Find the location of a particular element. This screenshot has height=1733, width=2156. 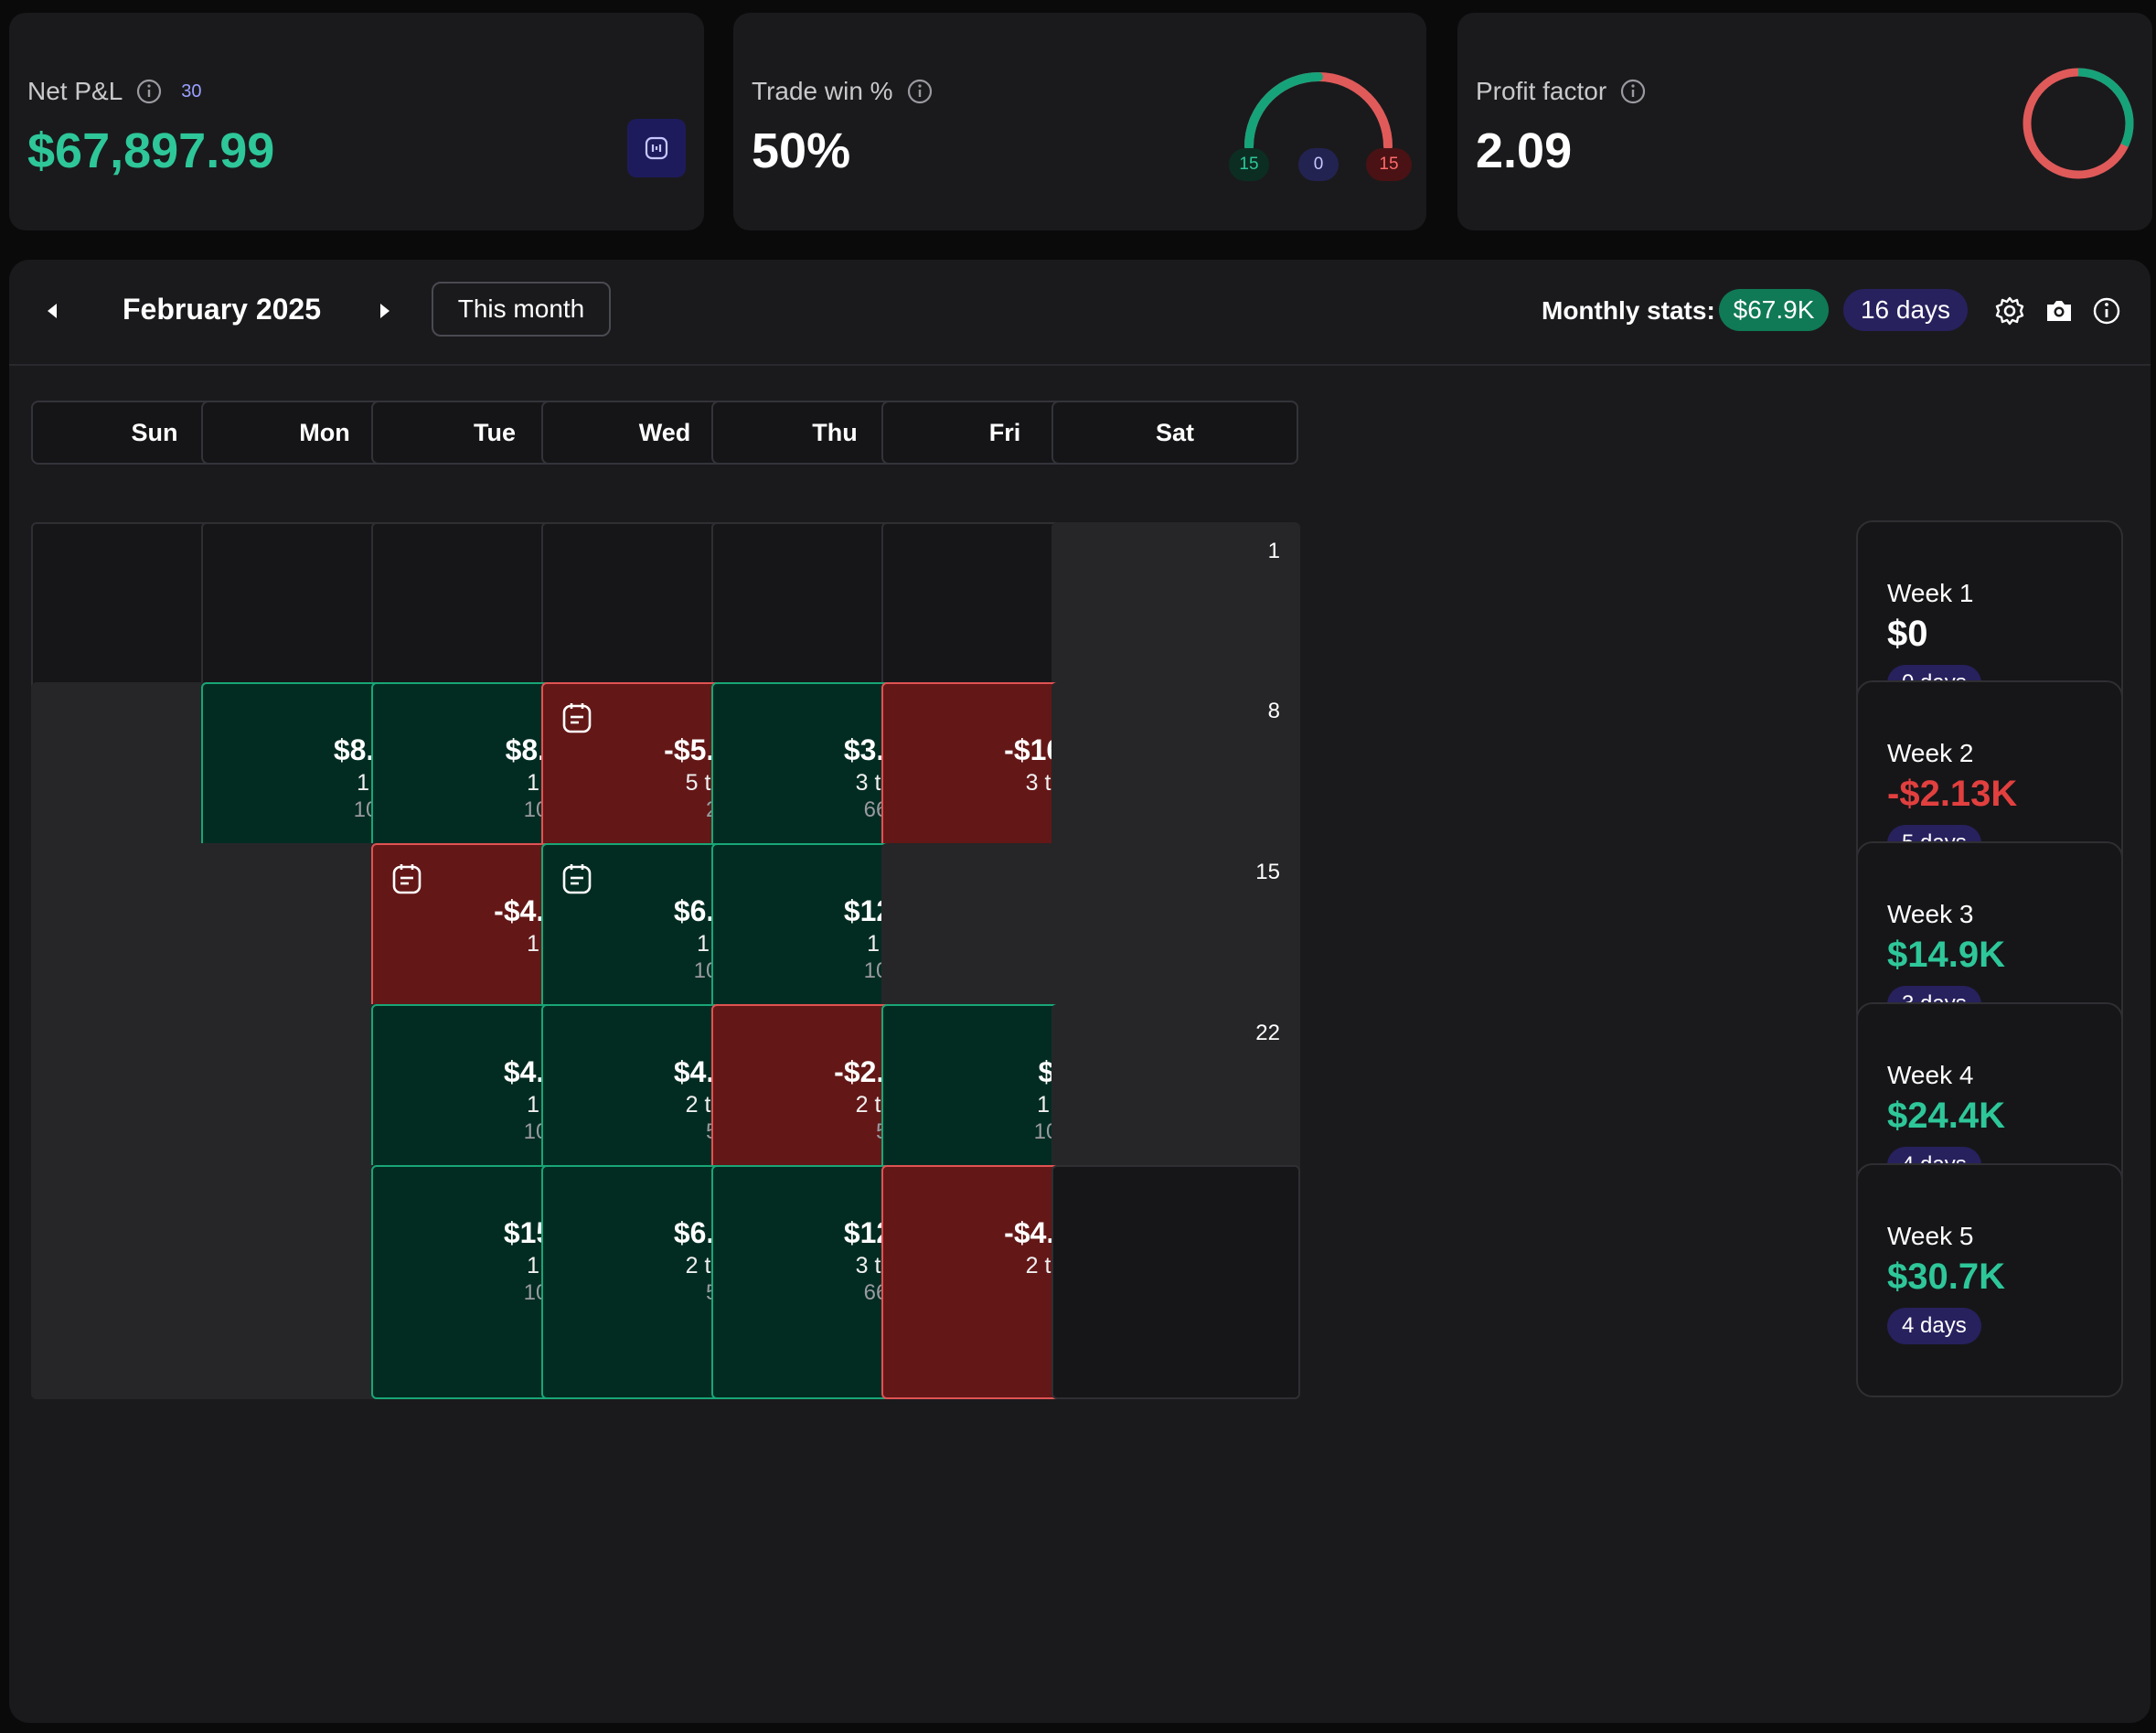

profit-factor-value: 2.09 is located at coordinates (1524, 150).